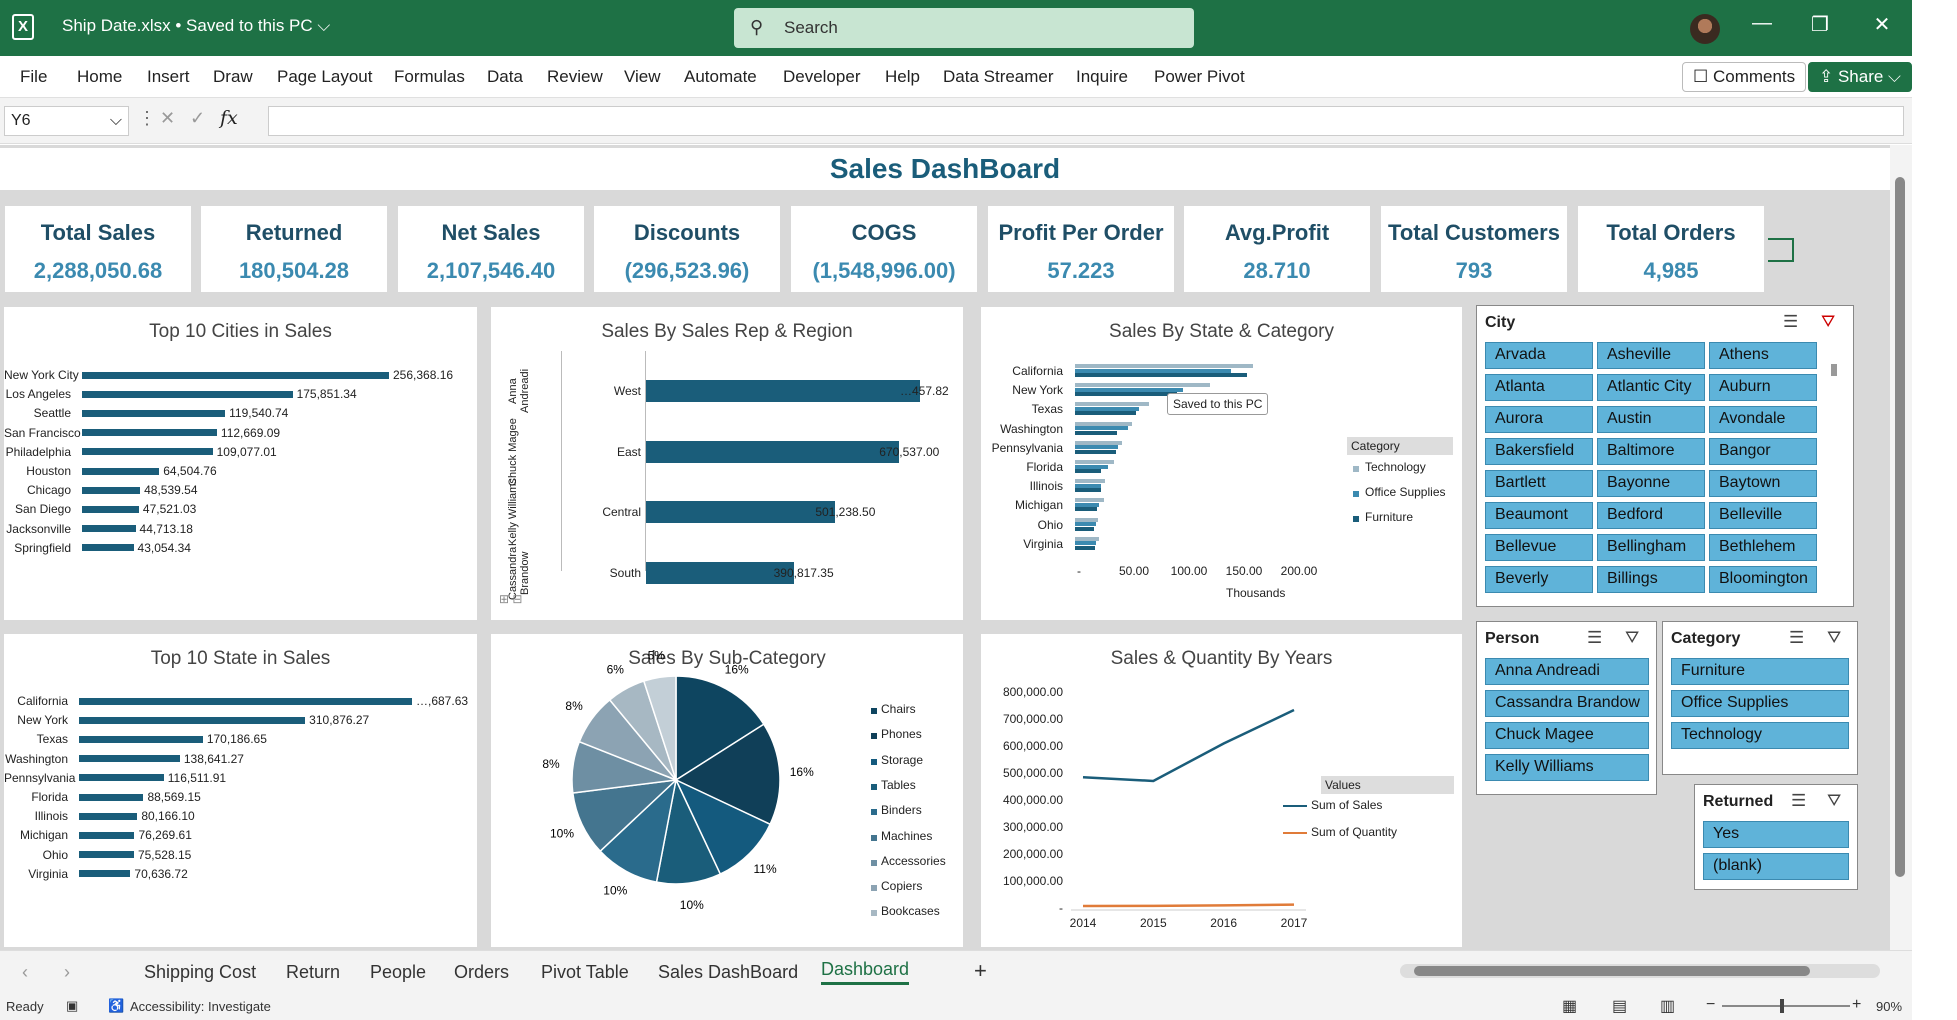  I want to click on slicer-item-billings: Billings, so click(1651, 579).